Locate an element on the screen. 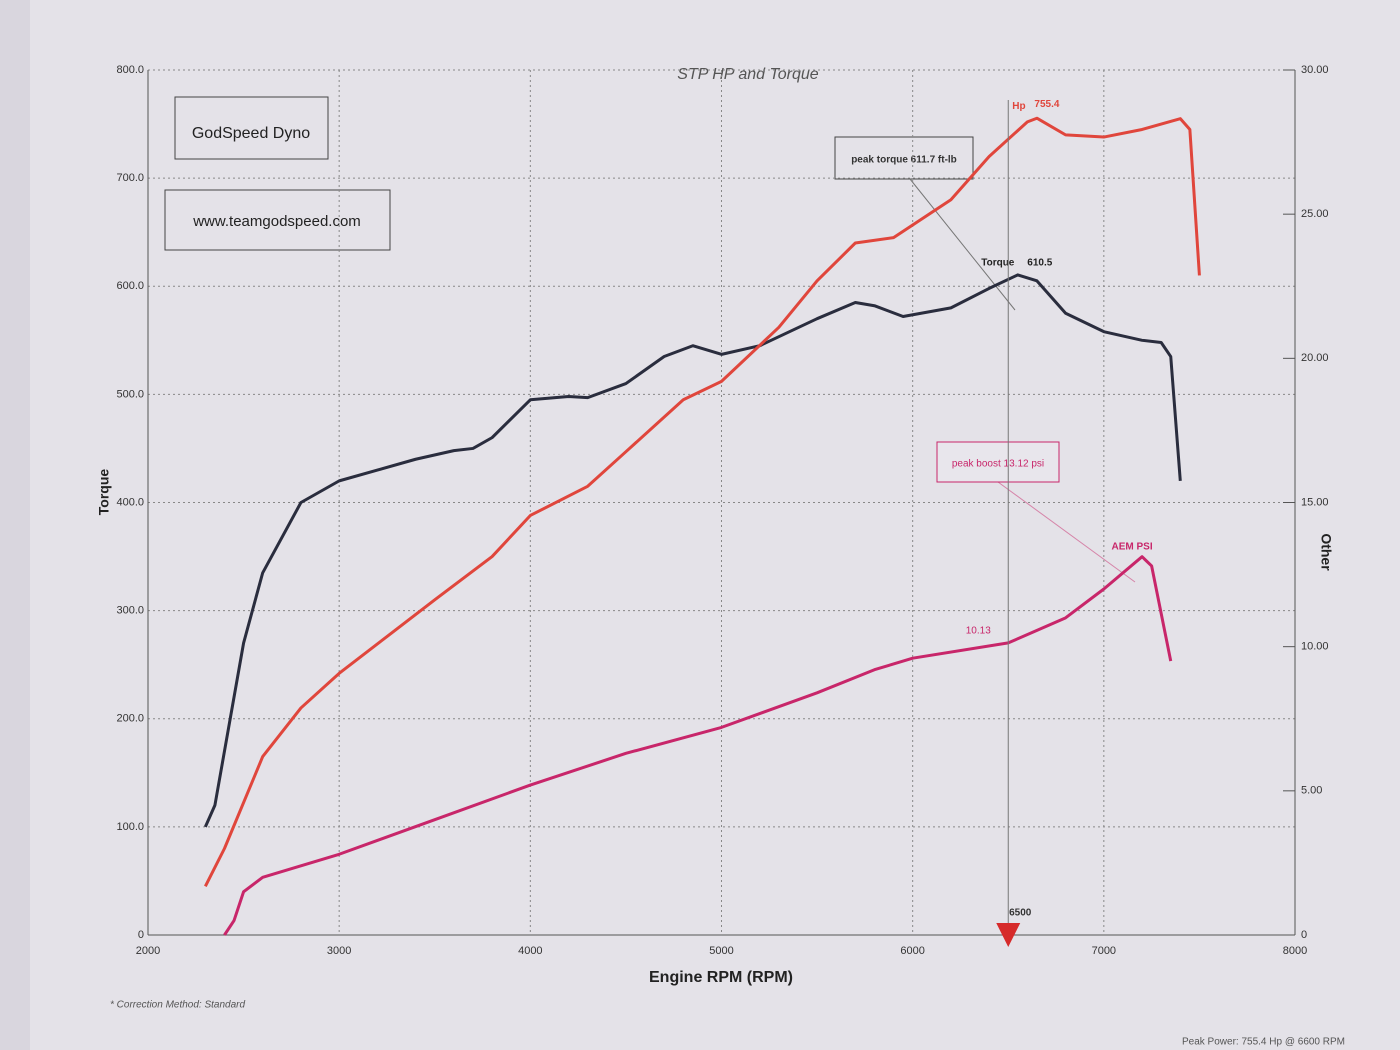  peak-power-note: Peak Power: 755.4 Hp @ 6600 RPM is located at coordinates (1263, 1042).